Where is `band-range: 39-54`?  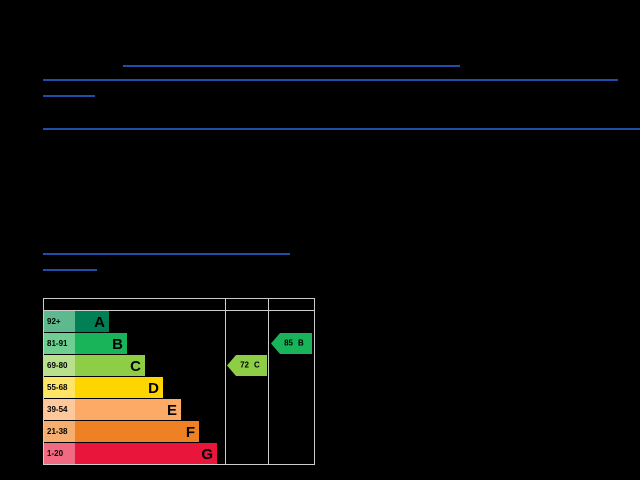
band-range: 39-54 is located at coordinates (57, 409).